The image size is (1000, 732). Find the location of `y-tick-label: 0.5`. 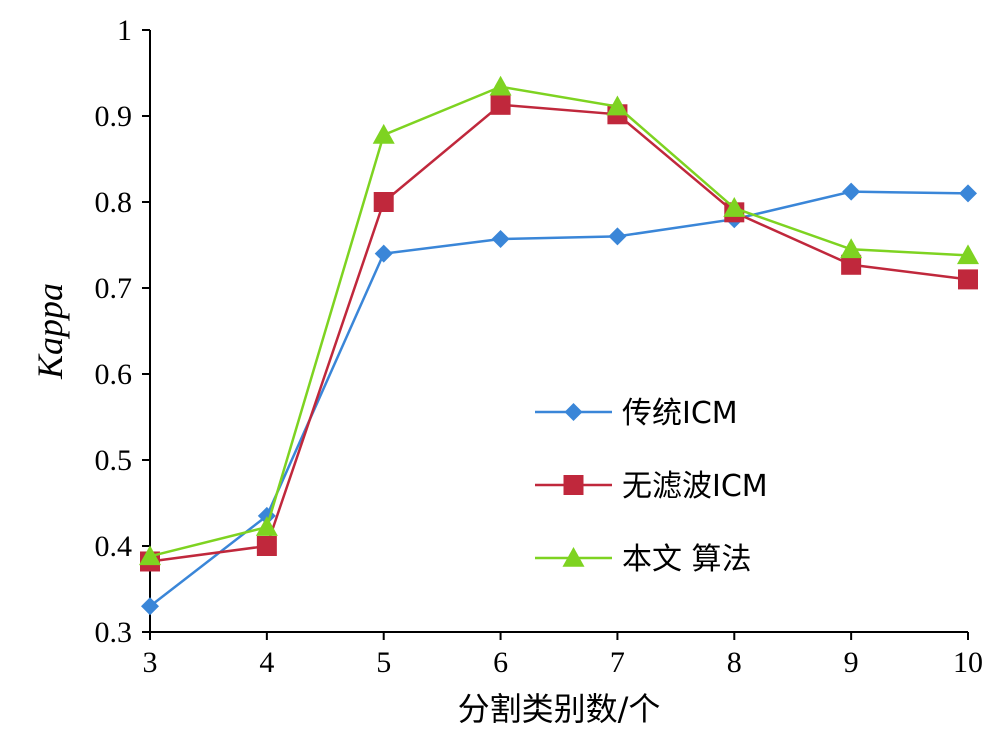

y-tick-label: 0.5 is located at coordinates (114, 460).